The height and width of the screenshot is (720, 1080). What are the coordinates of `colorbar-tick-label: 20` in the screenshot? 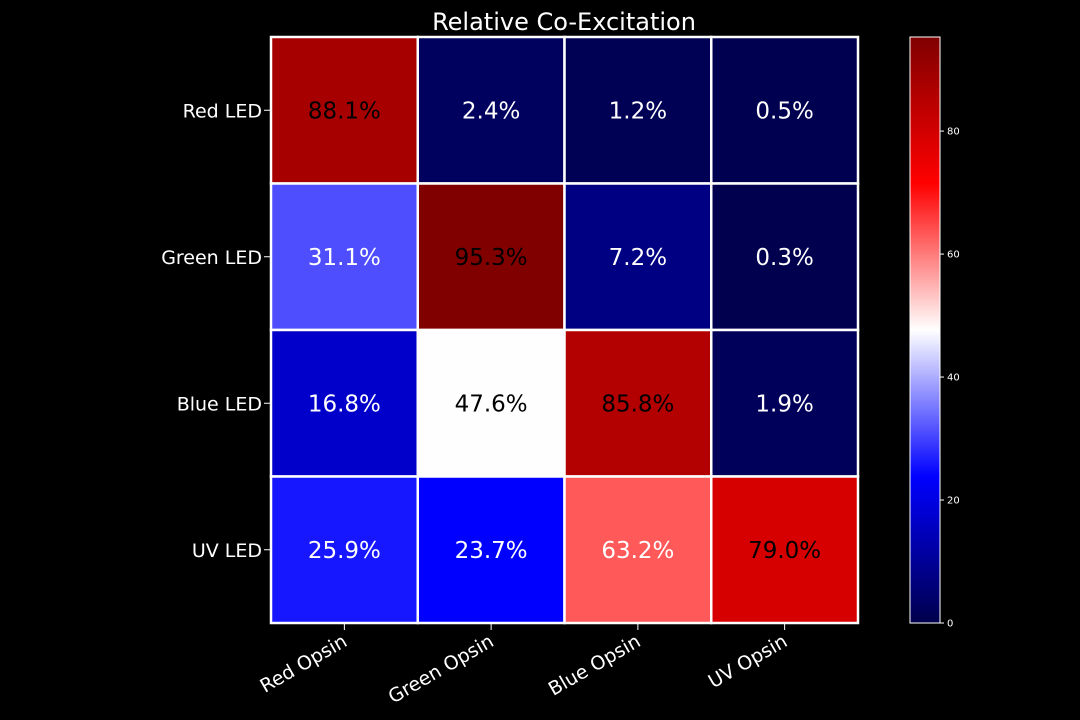 It's located at (953, 501).